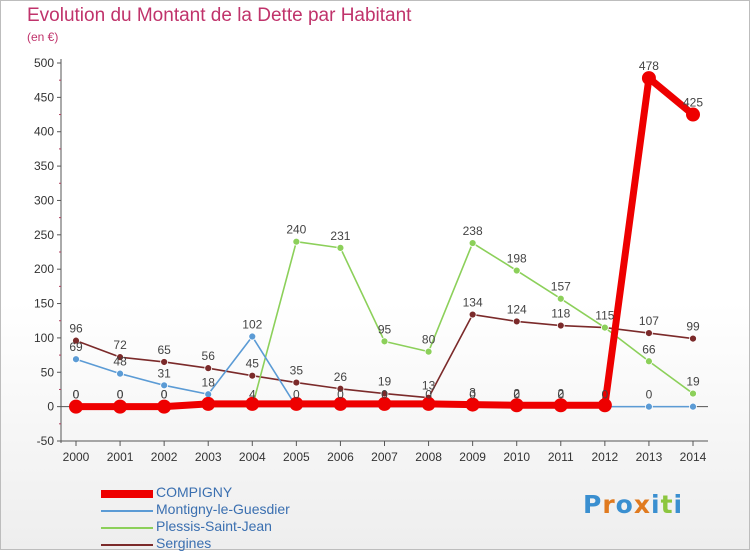  What do you see at coordinates (296, 457) in the screenshot?
I see `x-tick-label: 2005` at bounding box center [296, 457].